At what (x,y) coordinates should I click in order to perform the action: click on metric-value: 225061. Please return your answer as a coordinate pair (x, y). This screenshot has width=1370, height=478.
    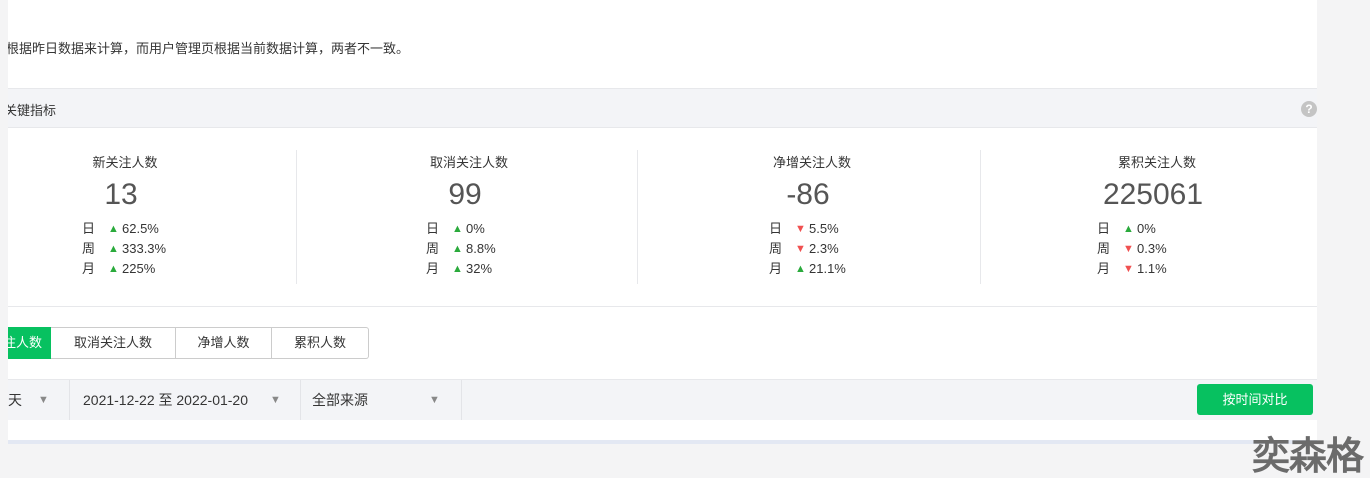
    Looking at the image, I should click on (1153, 194).